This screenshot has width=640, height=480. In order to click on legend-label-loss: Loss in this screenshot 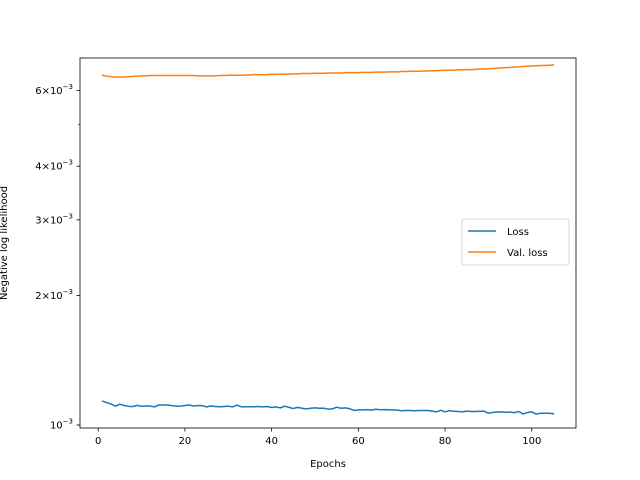, I will do `click(518, 232)`.